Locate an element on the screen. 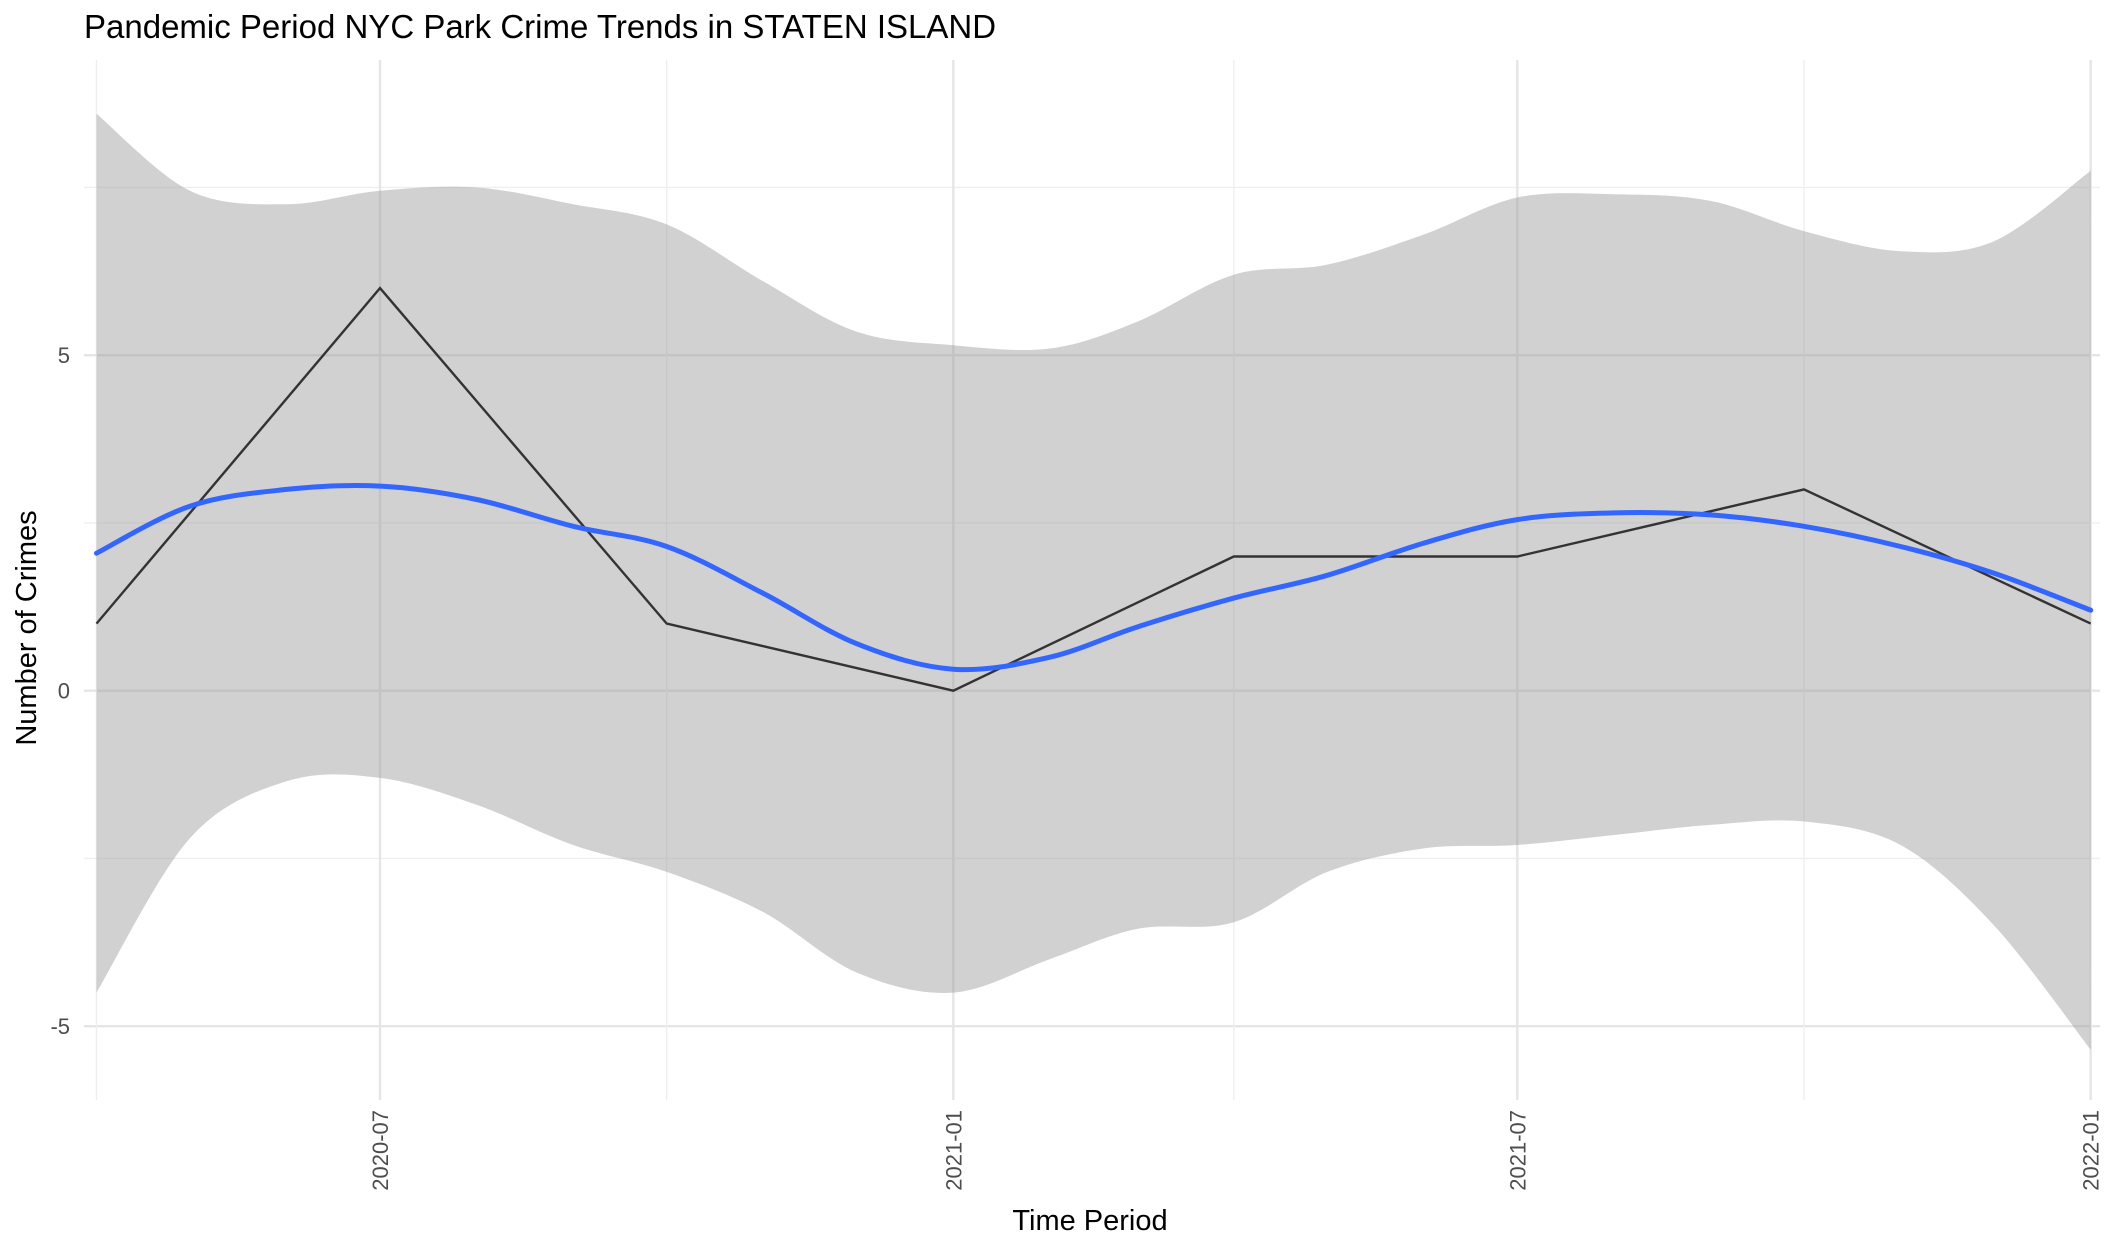 The width and height of the screenshot is (2112, 1248). smooth-trend-line is located at coordinates (1094, 577).